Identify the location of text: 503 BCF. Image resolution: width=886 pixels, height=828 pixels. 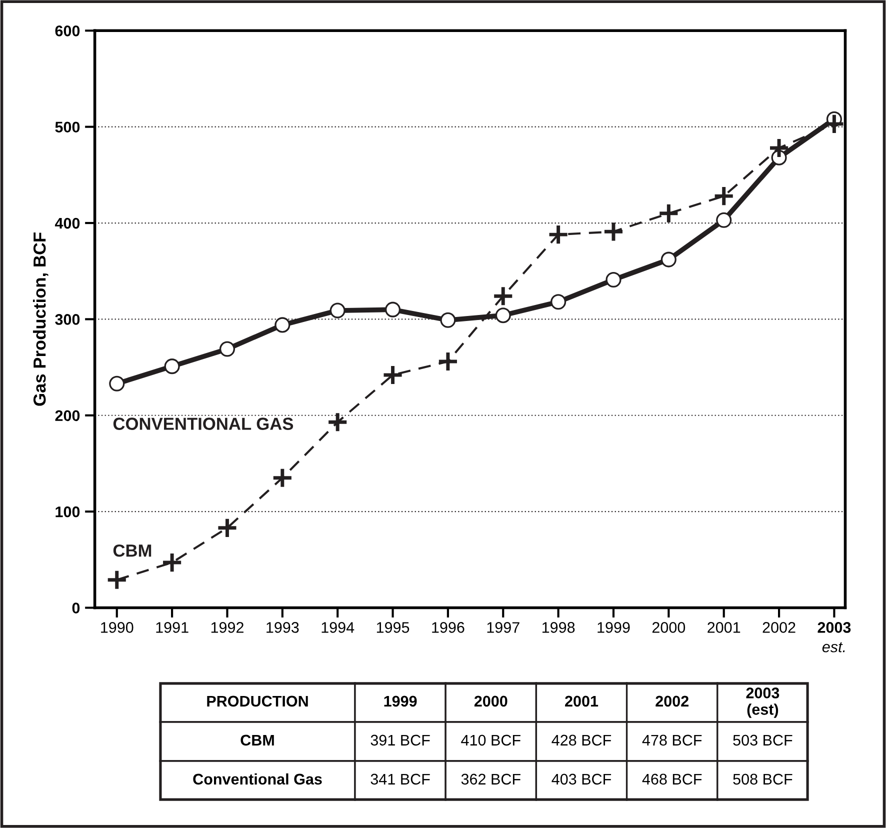
(762, 740).